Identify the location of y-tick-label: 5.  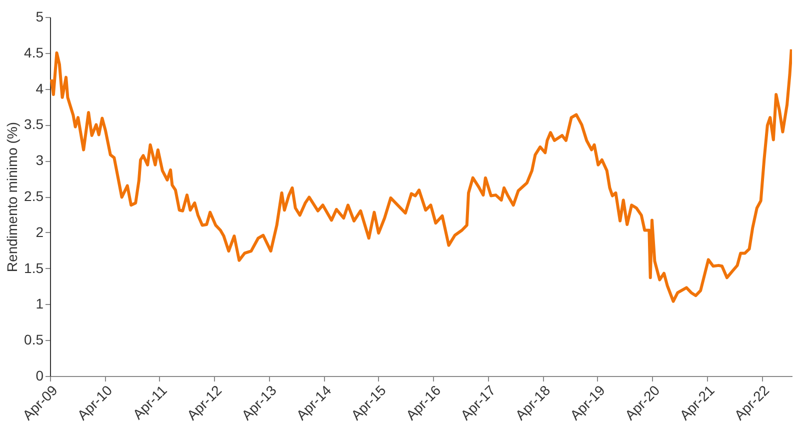
(40, 16).